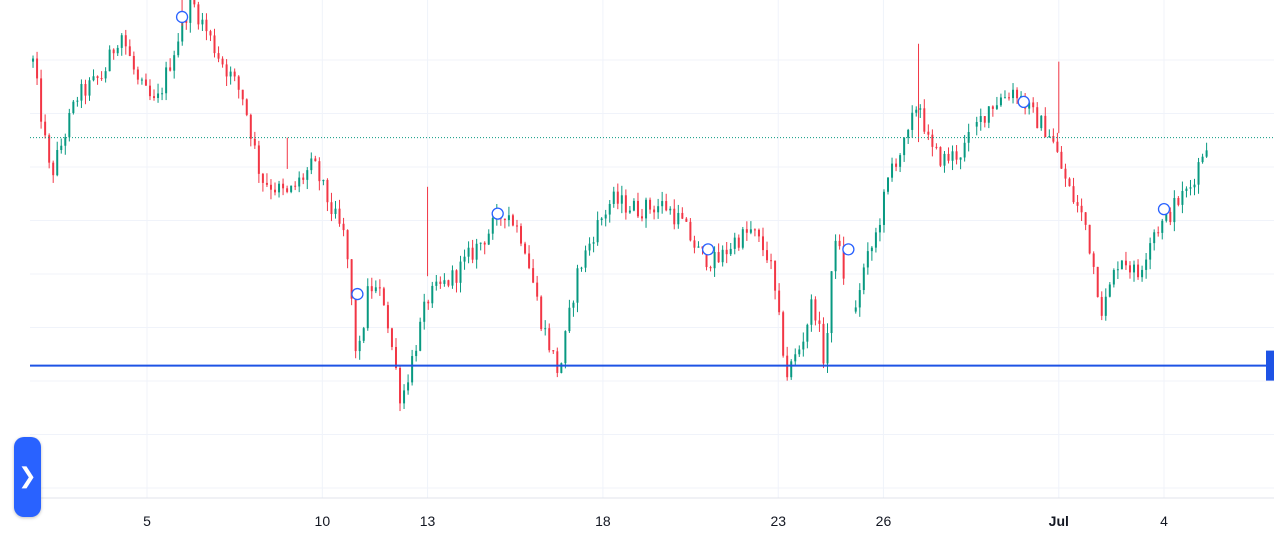 The image size is (1274, 546). What do you see at coordinates (27, 477) in the screenshot?
I see `expand-panel-button: ❯` at bounding box center [27, 477].